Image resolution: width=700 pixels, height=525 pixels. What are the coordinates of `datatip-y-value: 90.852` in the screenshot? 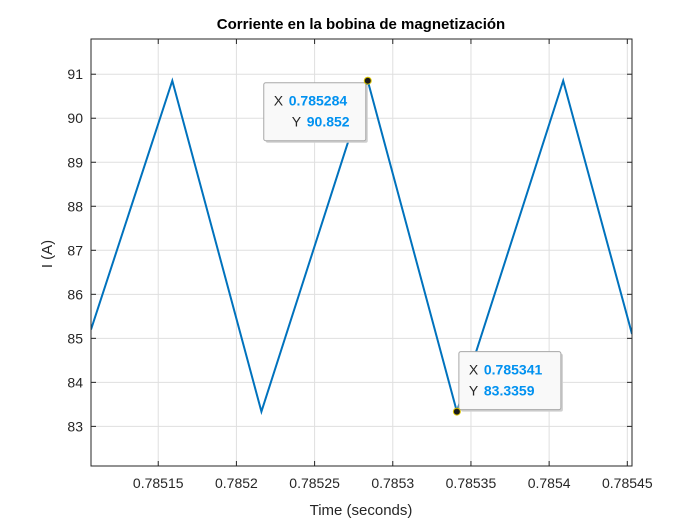 It's located at (328, 122).